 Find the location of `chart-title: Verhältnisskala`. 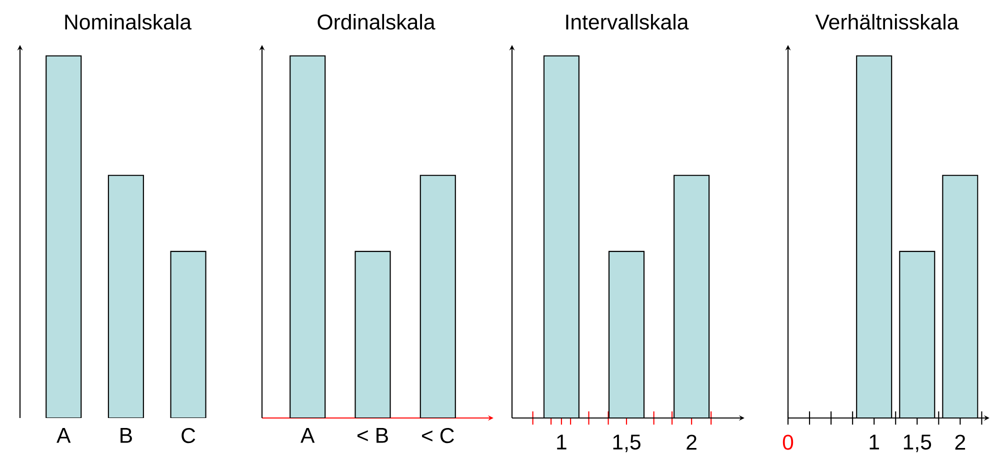

chart-title: Verhältnisskala is located at coordinates (887, 22).